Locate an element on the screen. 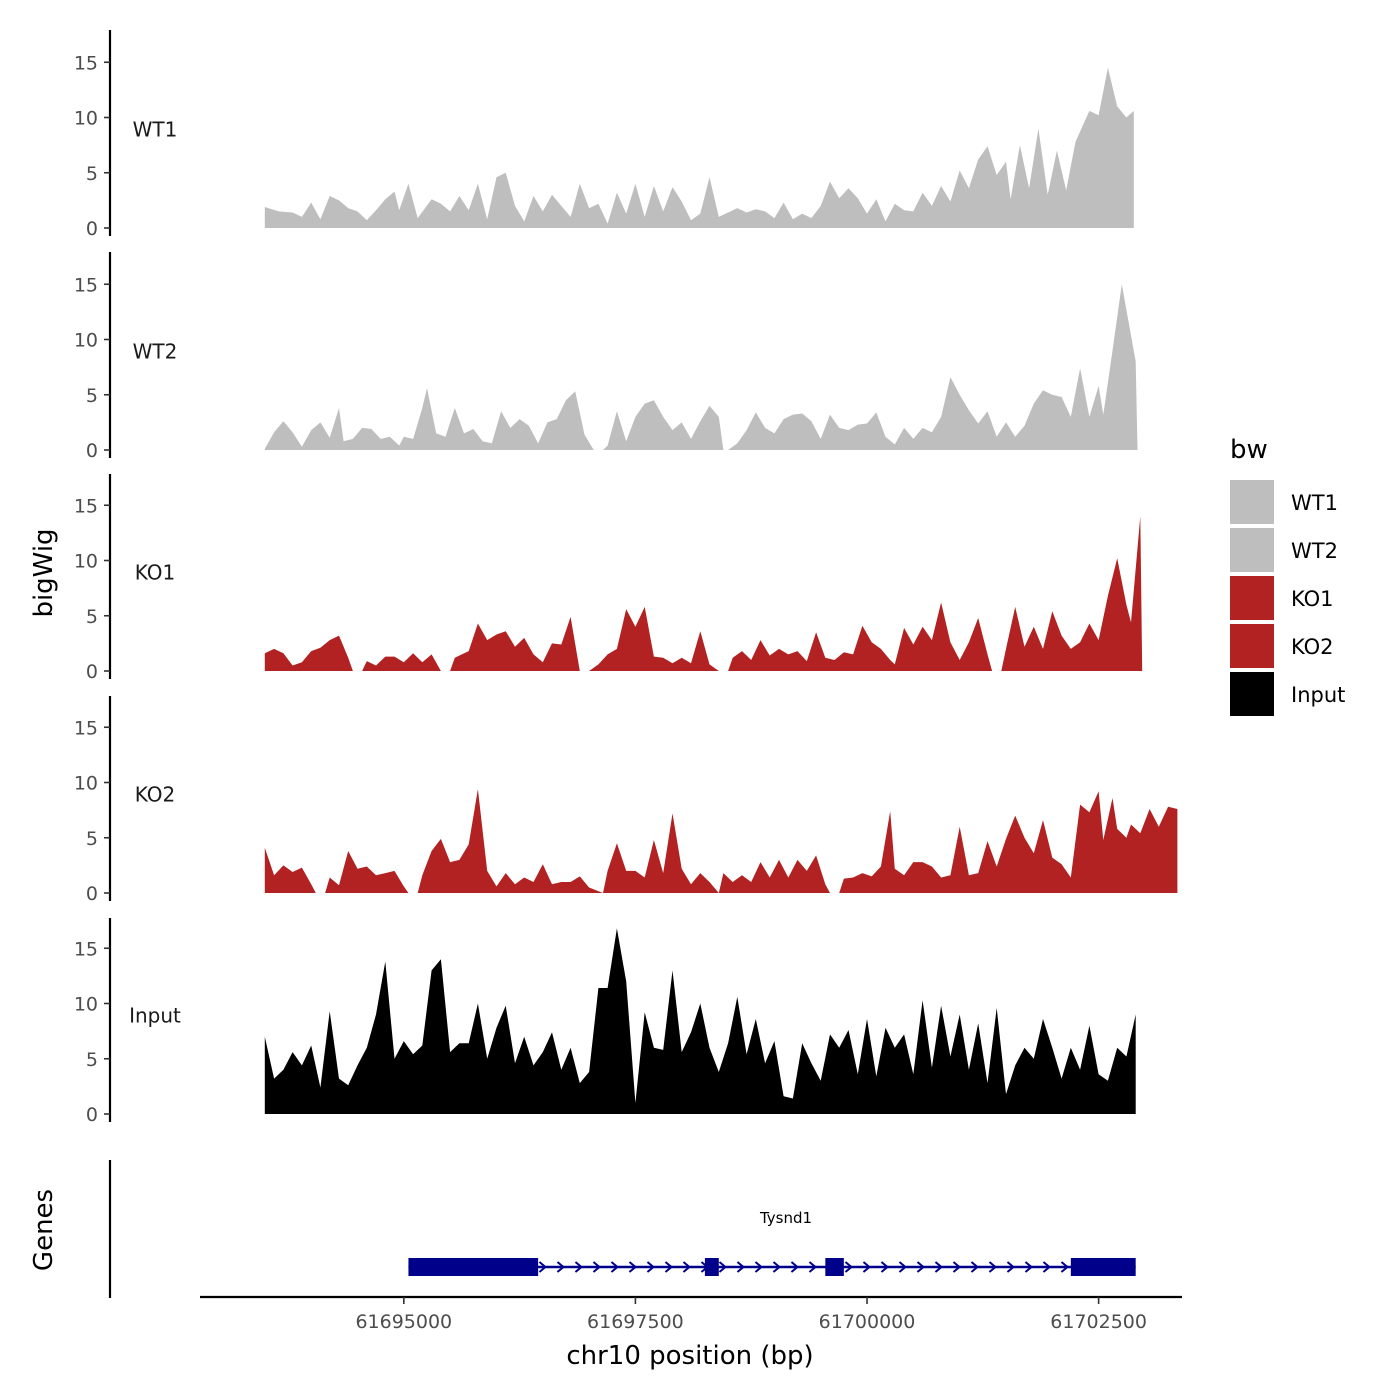  x-axis-title: chr10 position (bp) is located at coordinates (689, 1356).